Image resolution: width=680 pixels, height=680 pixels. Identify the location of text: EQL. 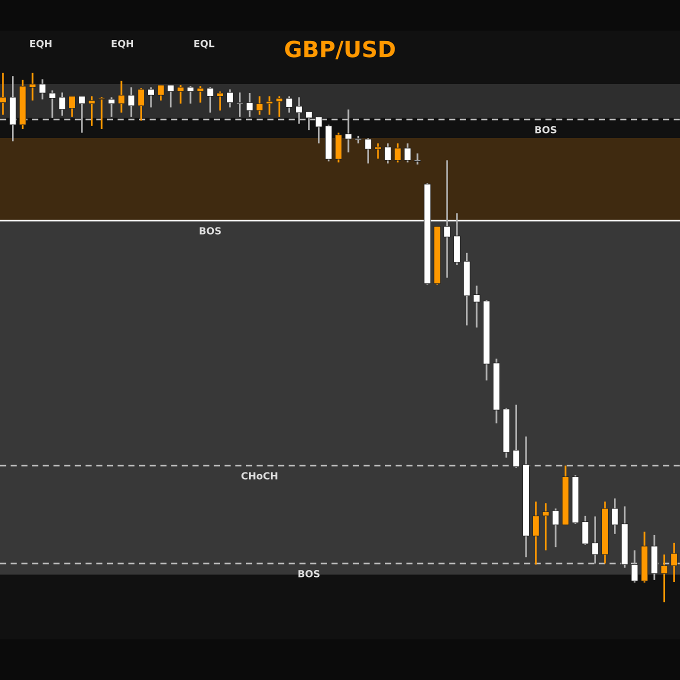
(204, 44).